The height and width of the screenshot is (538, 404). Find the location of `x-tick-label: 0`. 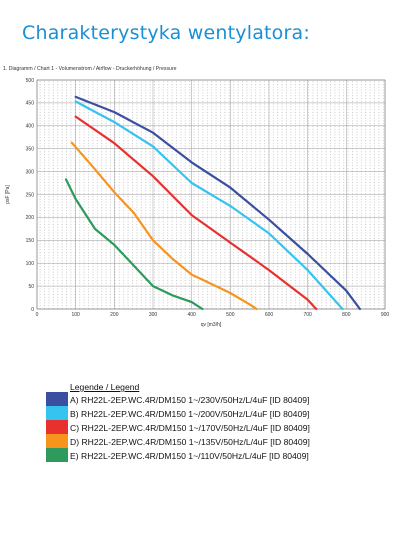

x-tick-label: 0 is located at coordinates (37, 315).